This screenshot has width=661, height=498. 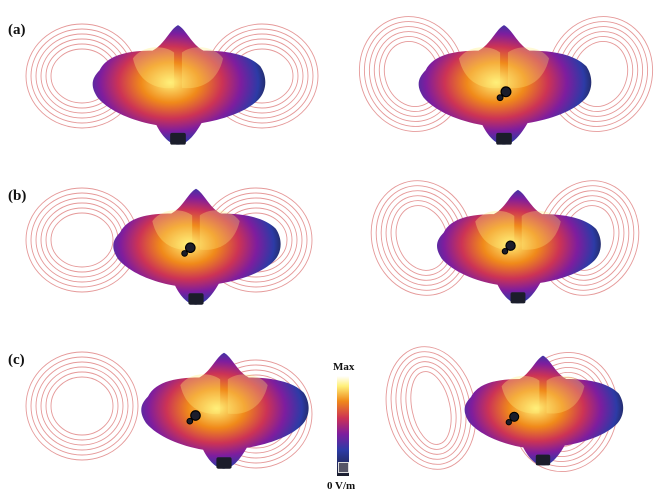 I want to click on row-label-b: (b), so click(x=17, y=196).